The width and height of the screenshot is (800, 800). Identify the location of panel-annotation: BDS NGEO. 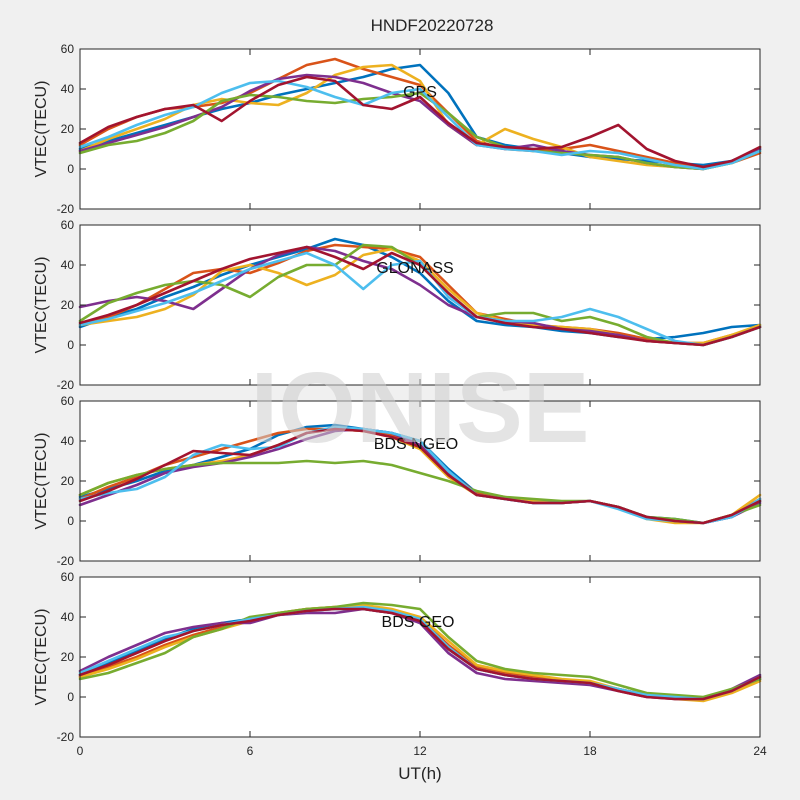
(416, 444).